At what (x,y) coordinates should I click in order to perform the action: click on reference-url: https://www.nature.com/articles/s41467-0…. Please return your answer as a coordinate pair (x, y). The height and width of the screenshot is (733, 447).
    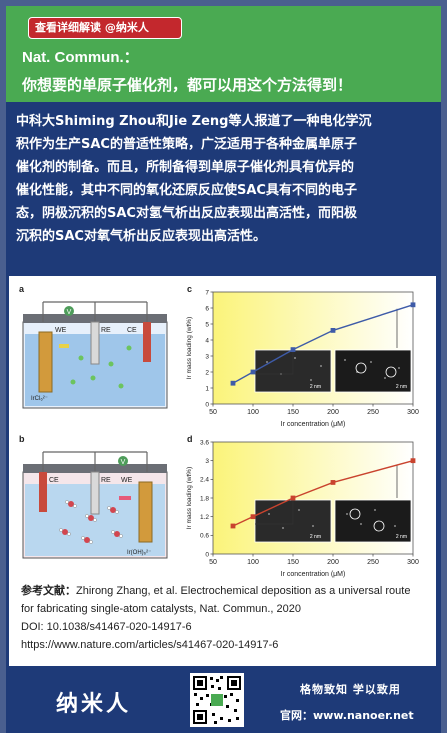
    Looking at the image, I should click on (150, 645).